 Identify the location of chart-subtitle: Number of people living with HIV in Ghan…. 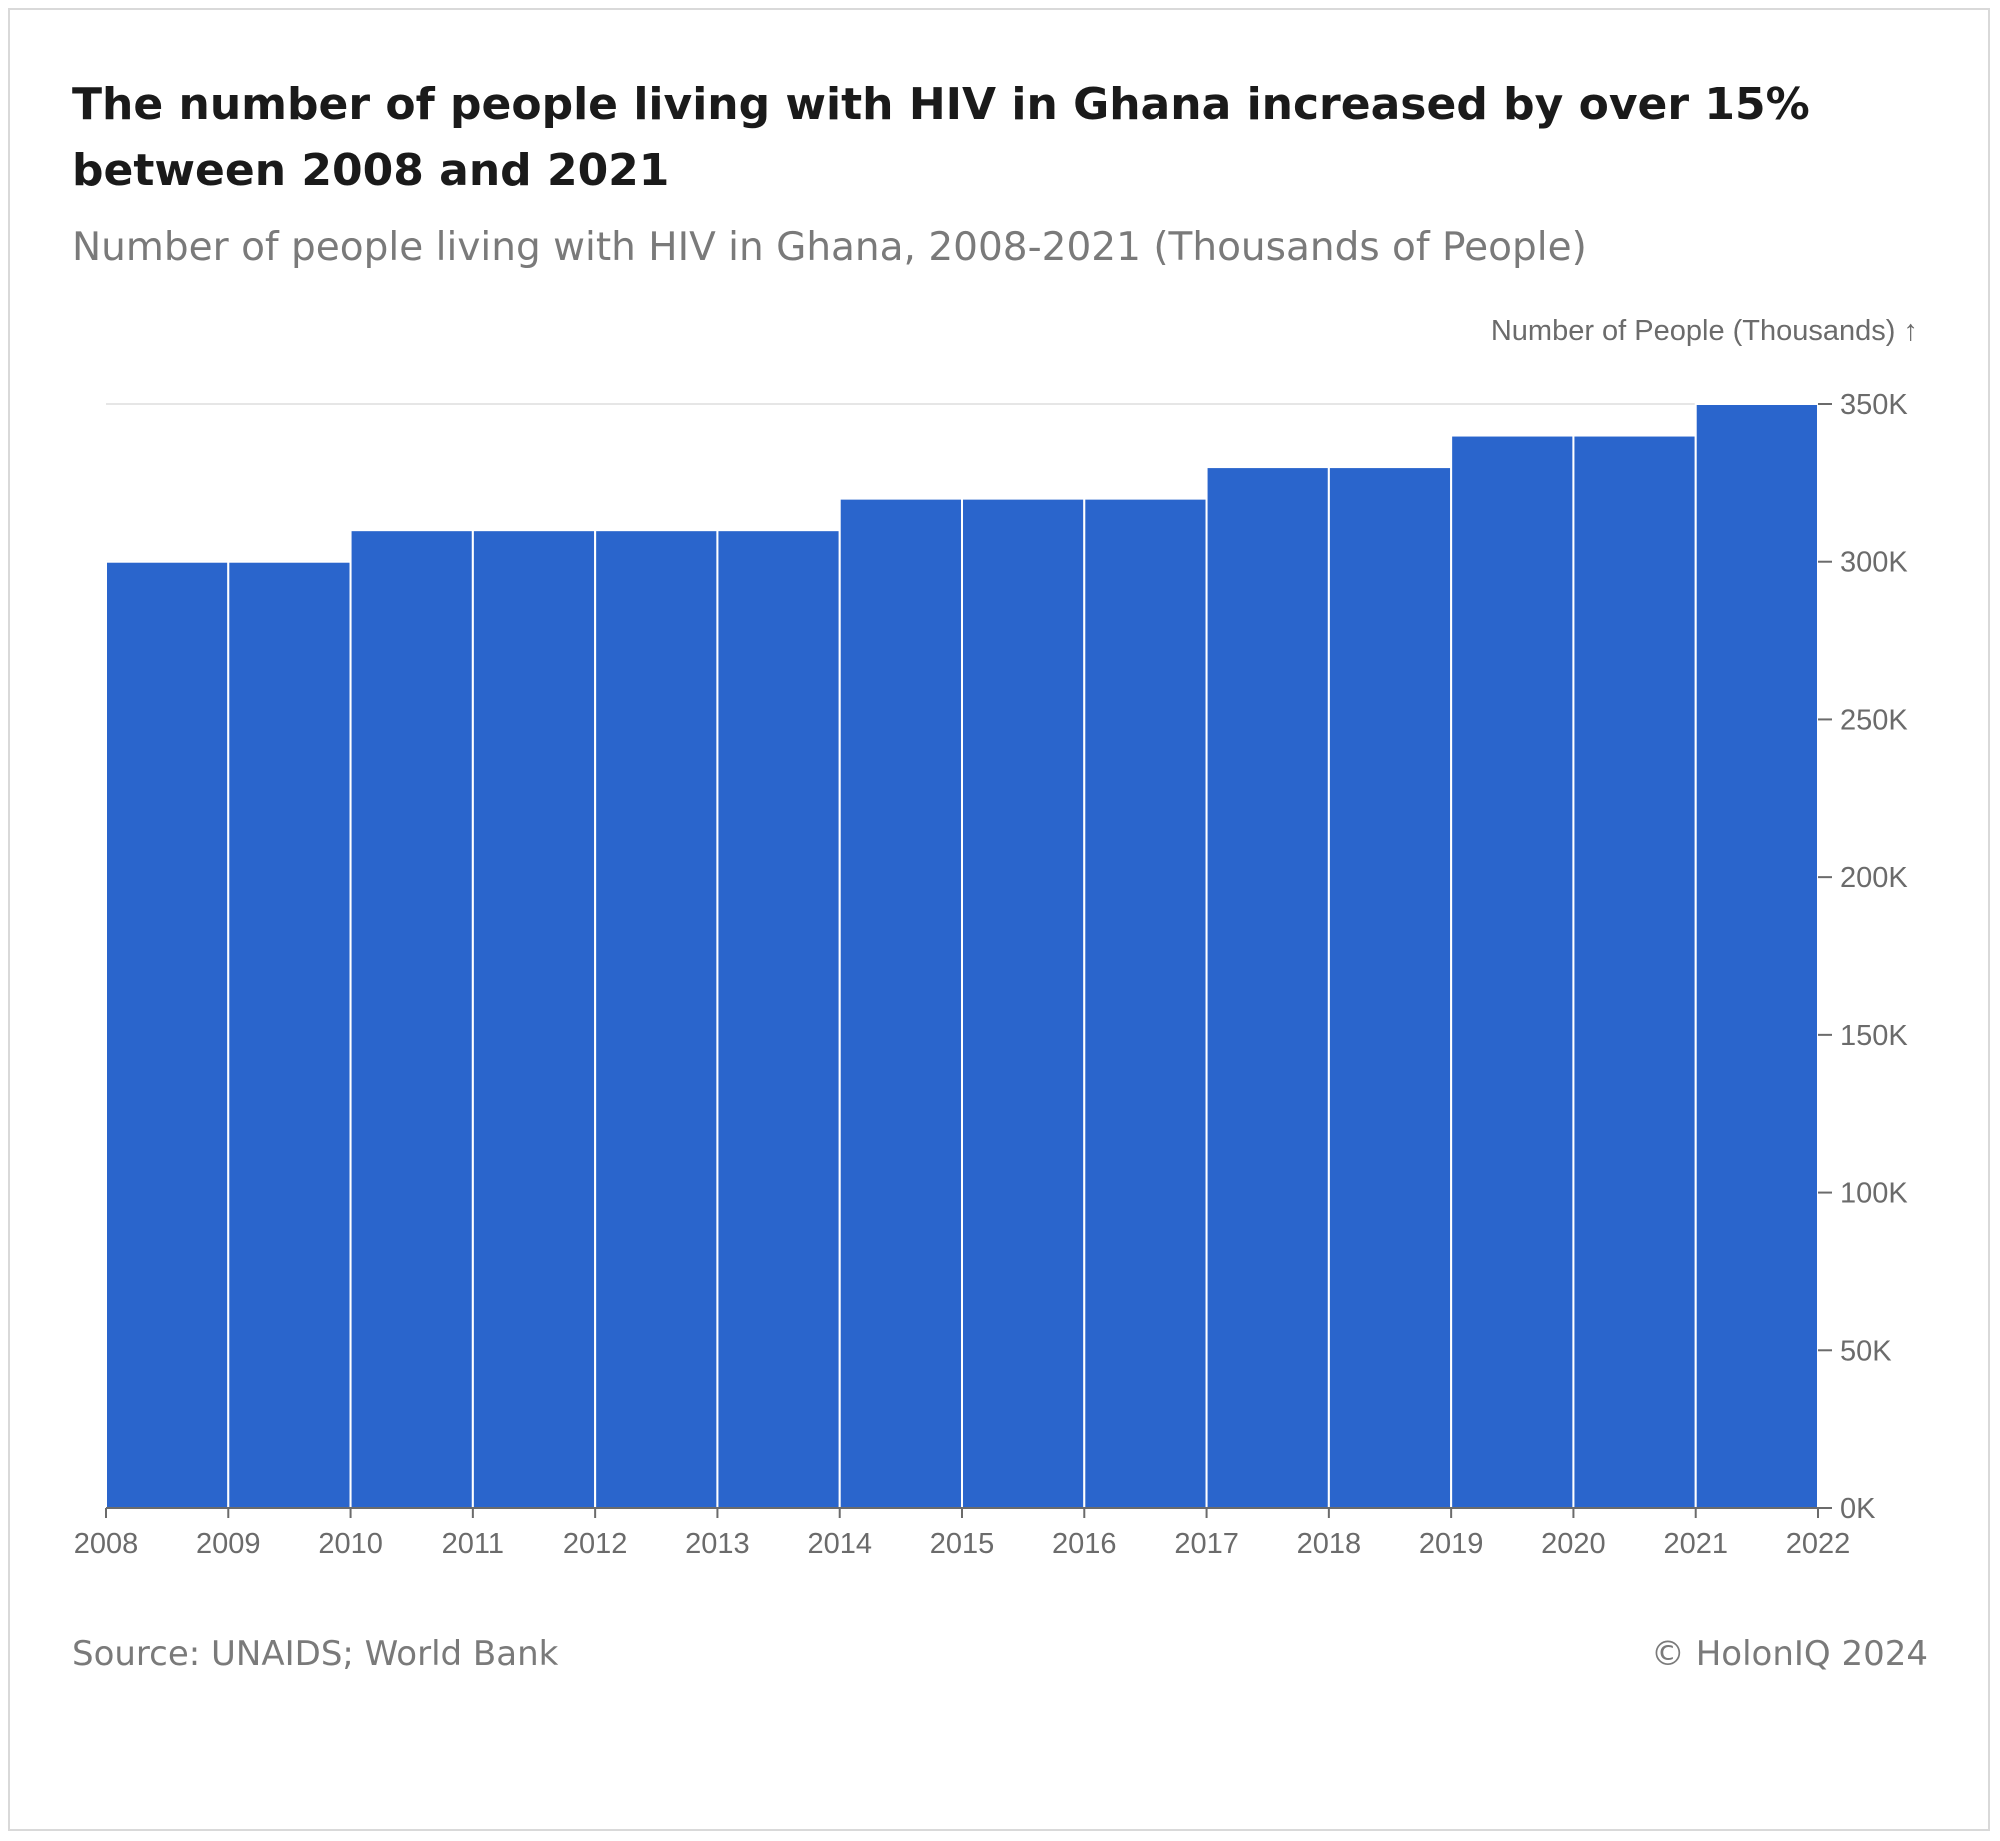
(829, 247).